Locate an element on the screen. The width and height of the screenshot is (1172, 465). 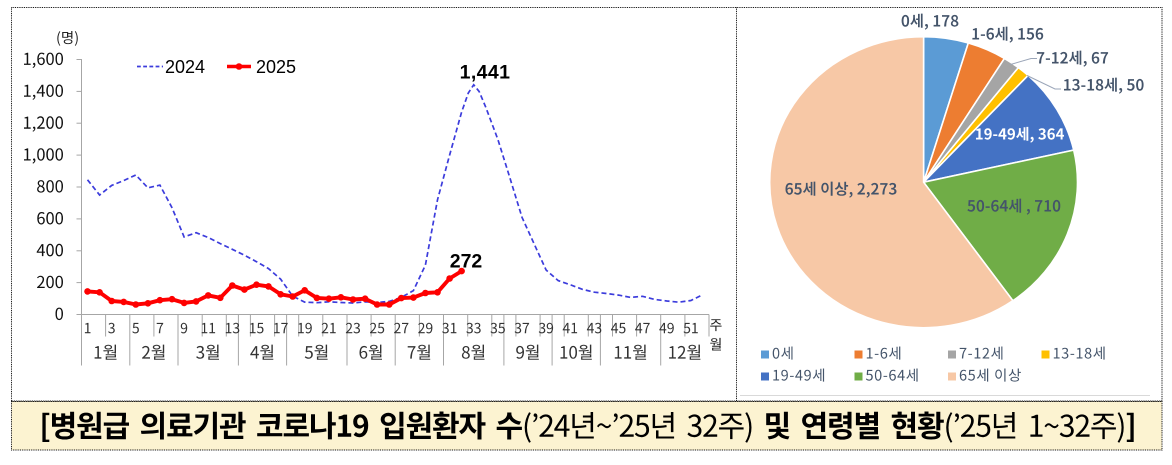
svg-text: 2025 is located at coordinates (276, 67).